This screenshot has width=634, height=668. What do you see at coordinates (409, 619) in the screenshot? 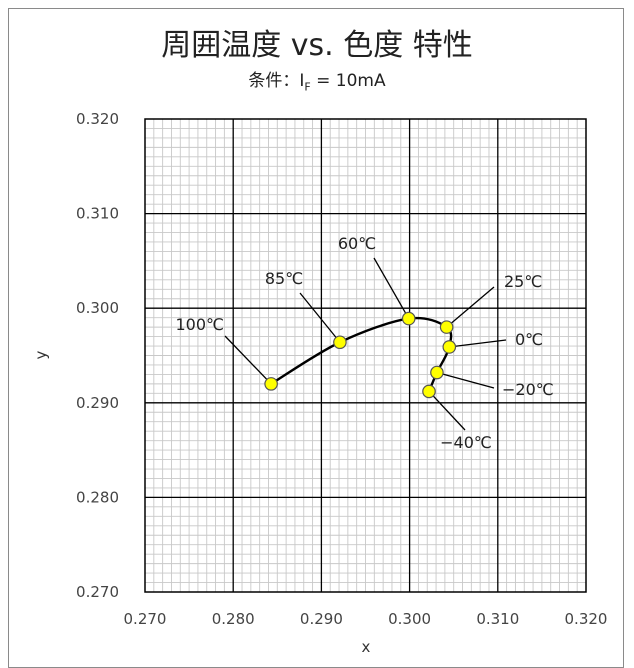
I see `x-tick-label: 0.300` at bounding box center [409, 619].